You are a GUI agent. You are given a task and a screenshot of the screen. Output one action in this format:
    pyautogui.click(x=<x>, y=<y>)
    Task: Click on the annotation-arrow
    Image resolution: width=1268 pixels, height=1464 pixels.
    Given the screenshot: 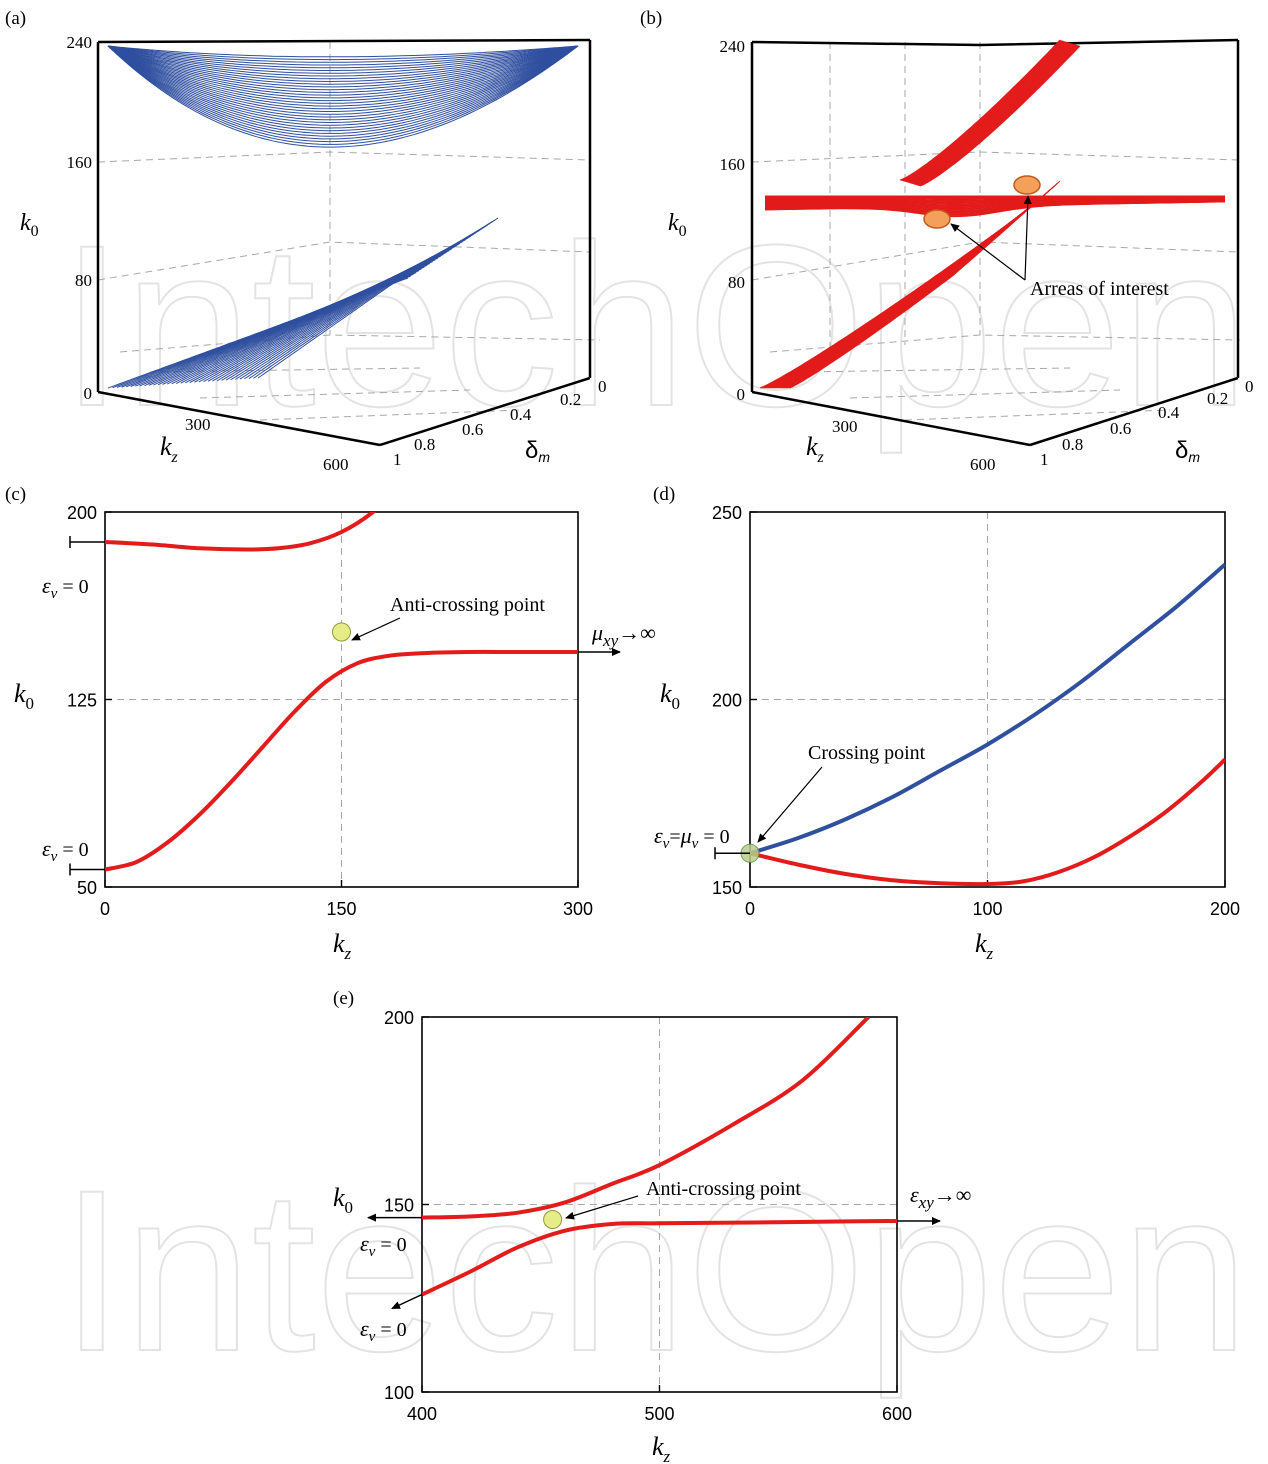 What is the action you would take?
    pyautogui.click(x=790, y=804)
    